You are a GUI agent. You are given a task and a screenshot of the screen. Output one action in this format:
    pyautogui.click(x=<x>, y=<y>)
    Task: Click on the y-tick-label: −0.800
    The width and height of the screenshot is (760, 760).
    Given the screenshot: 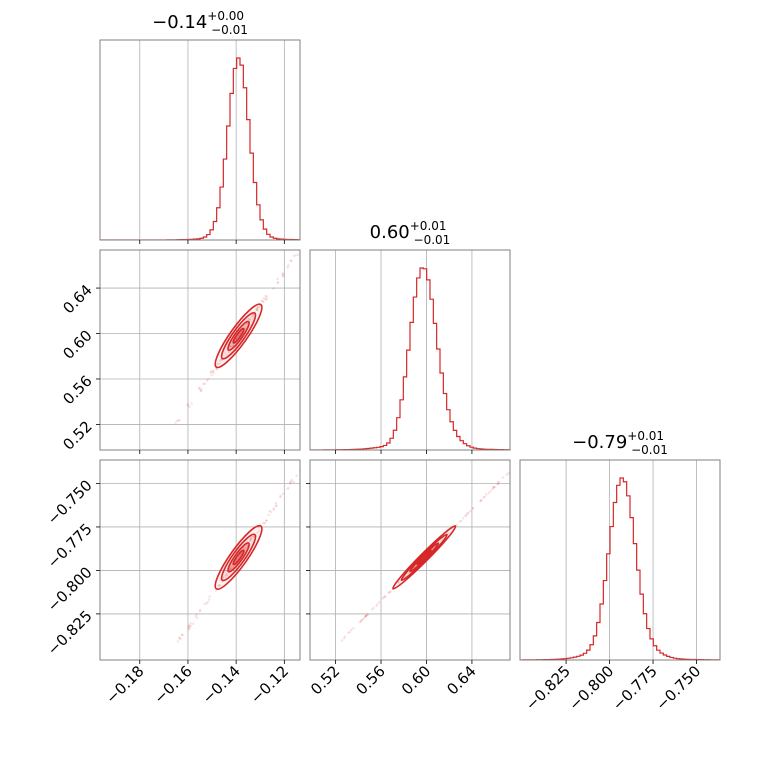 What is the action you would take?
    pyautogui.click(x=70, y=589)
    